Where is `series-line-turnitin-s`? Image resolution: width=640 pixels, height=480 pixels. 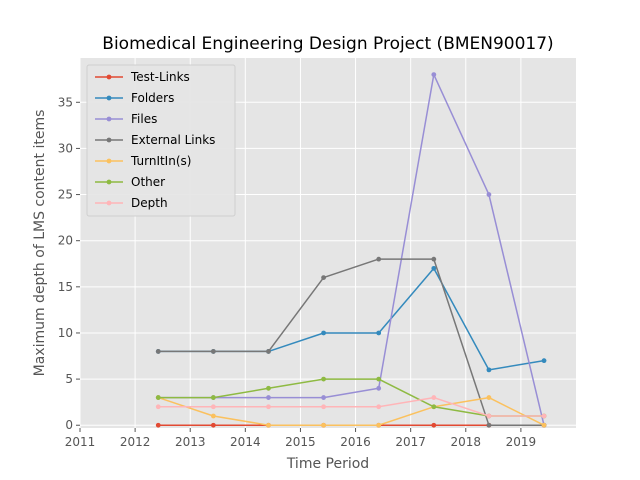 series-line-turnitin-s is located at coordinates (351, 411).